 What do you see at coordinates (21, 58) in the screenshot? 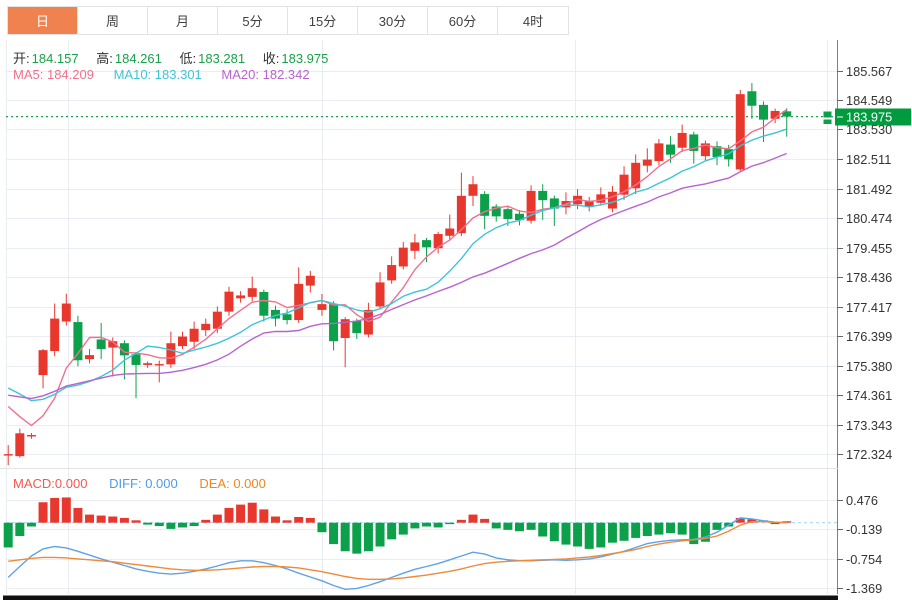
I see `open-label: 开:` at bounding box center [21, 58].